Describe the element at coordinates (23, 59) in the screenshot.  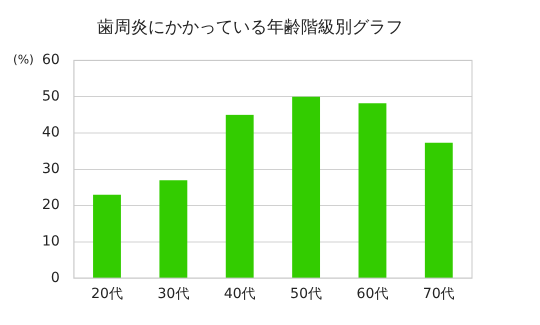
I see `y-axis-title: (%)` at that location.